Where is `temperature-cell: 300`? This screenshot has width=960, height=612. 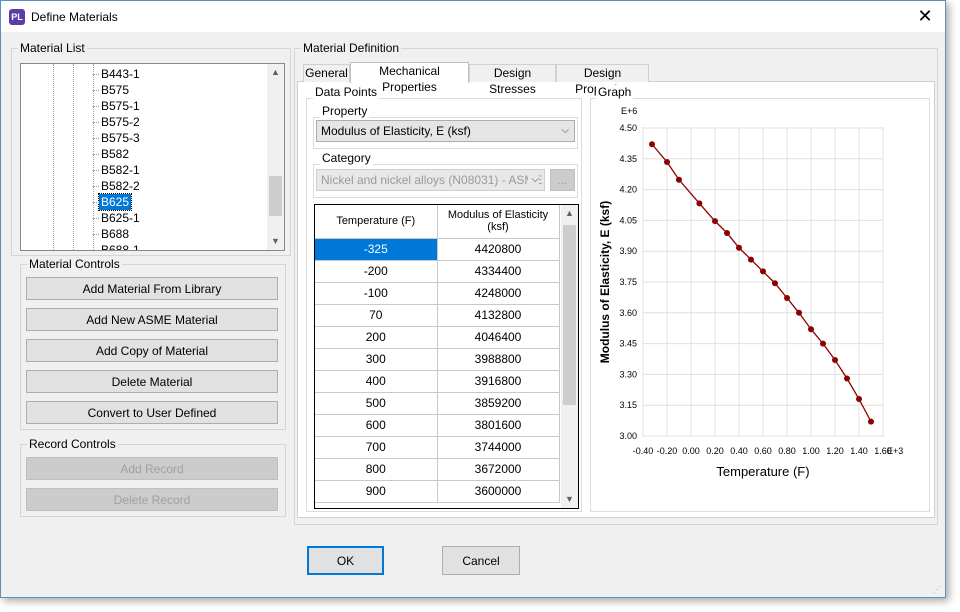
temperature-cell: 300 is located at coordinates (376, 359).